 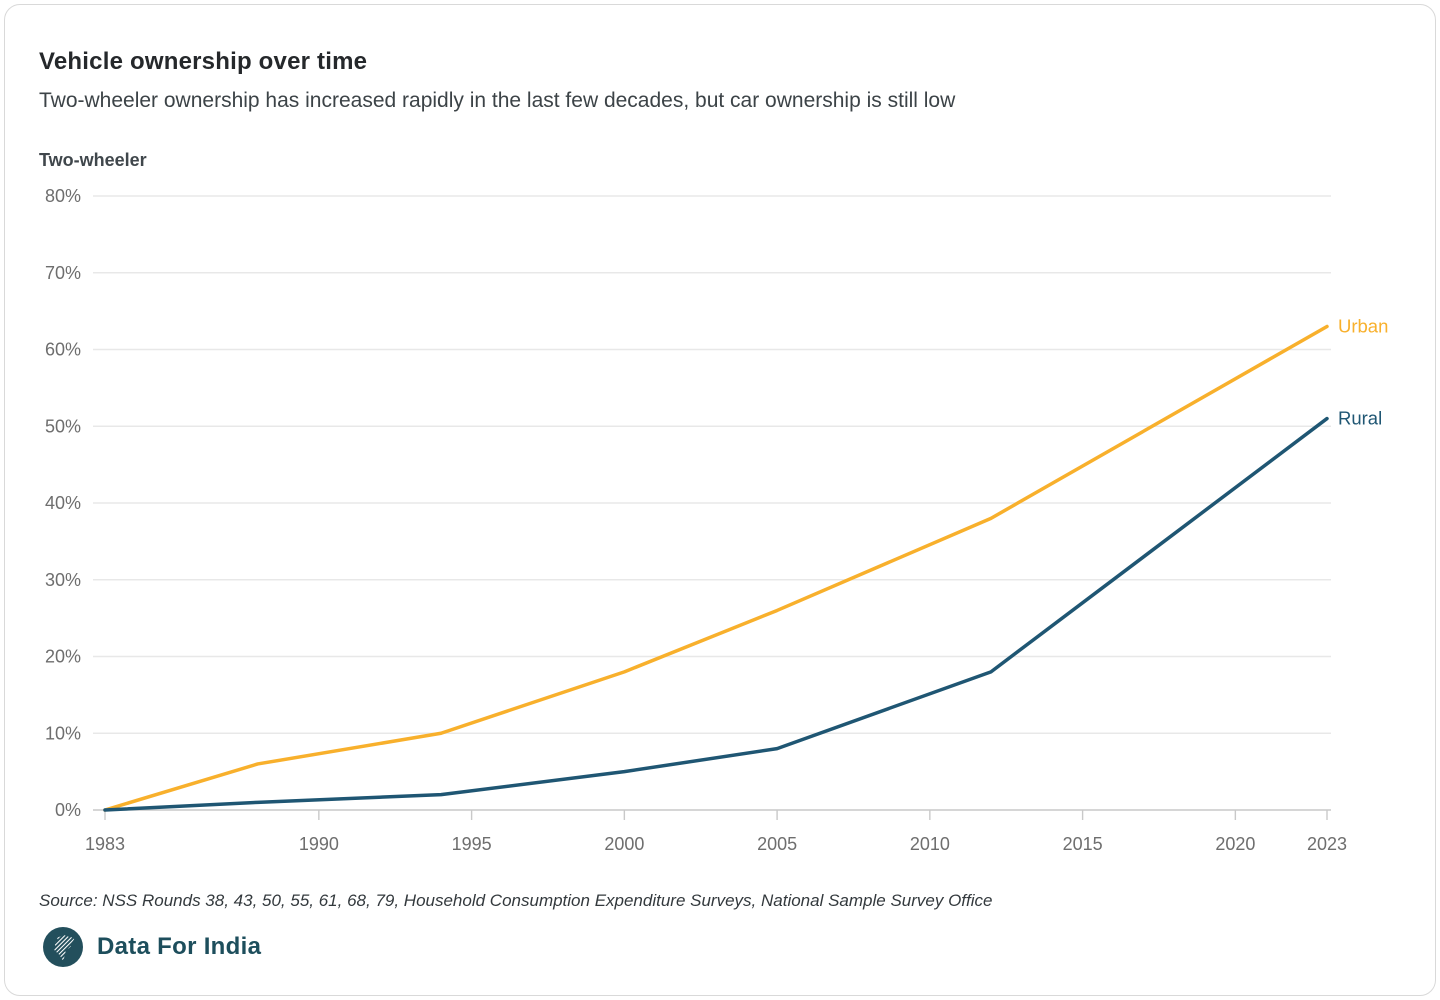 What do you see at coordinates (472, 844) in the screenshot?
I see `x-tick-label: 1995` at bounding box center [472, 844].